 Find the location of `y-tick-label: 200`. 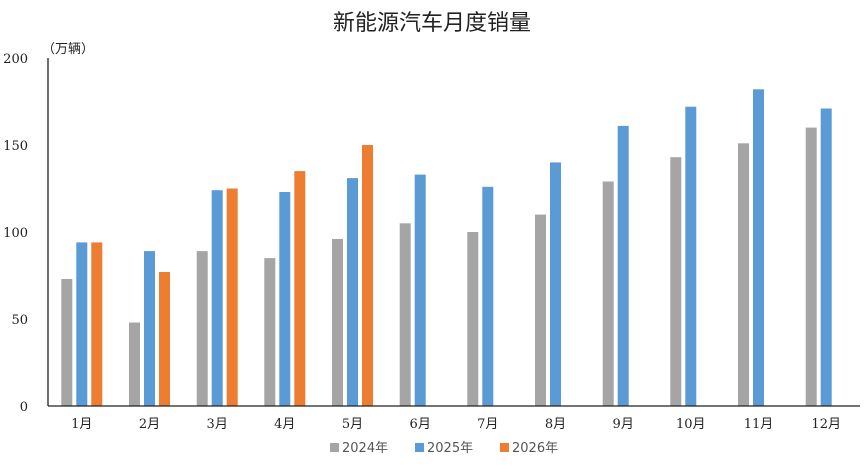

y-tick-label: 200 is located at coordinates (15, 59).